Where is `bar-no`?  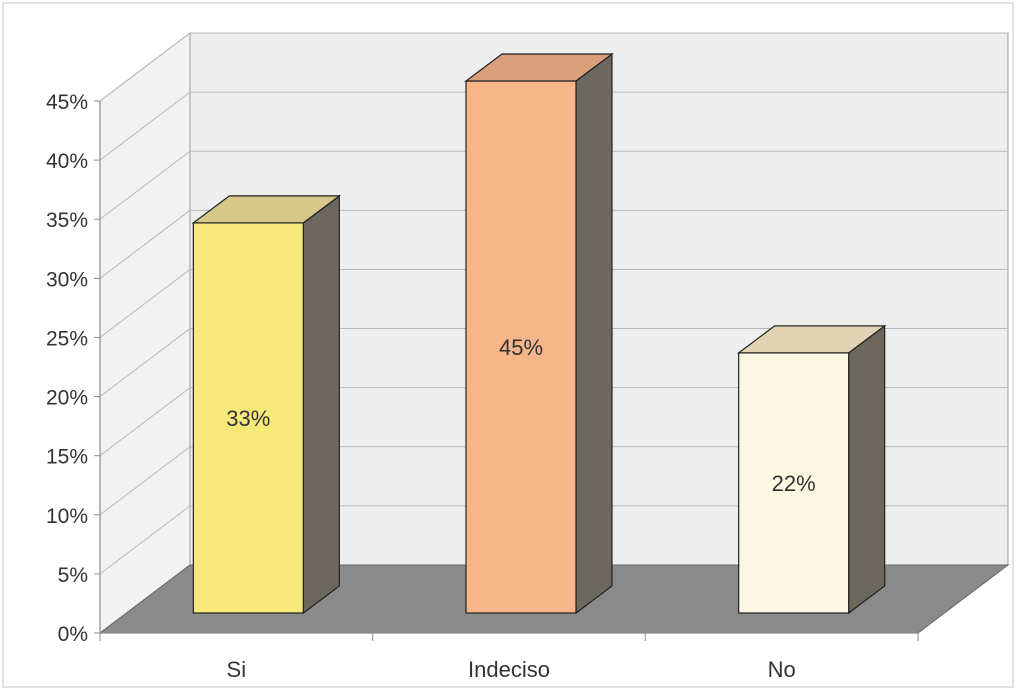
bar-no is located at coordinates (794, 483).